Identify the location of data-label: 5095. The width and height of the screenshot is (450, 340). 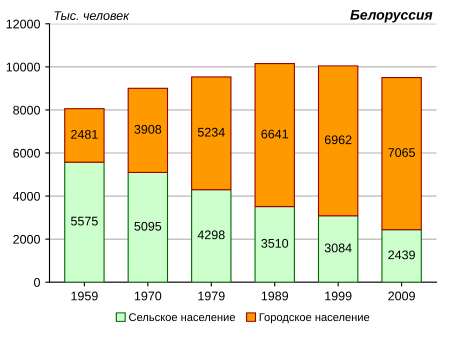
(148, 226).